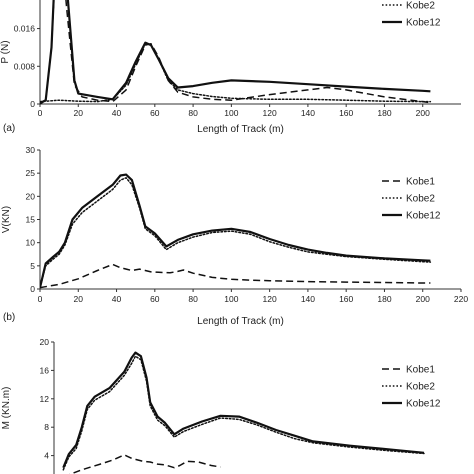  What do you see at coordinates (45, 370) in the screenshot?
I see `y-tick-label: 16` at bounding box center [45, 370].